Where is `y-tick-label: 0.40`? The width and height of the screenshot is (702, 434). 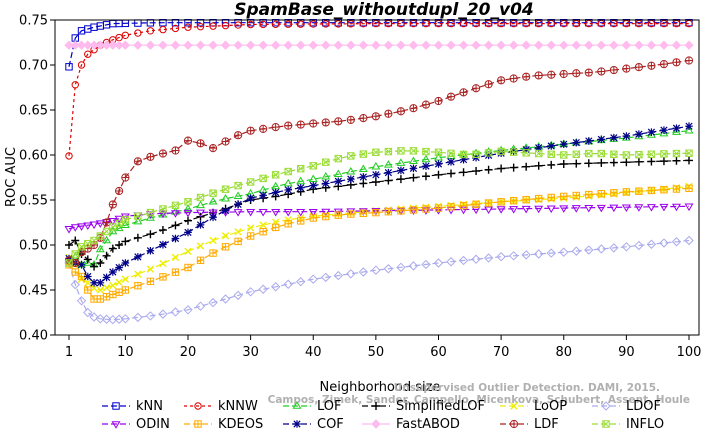
y-tick-label: 0.40 is located at coordinates (33, 336).